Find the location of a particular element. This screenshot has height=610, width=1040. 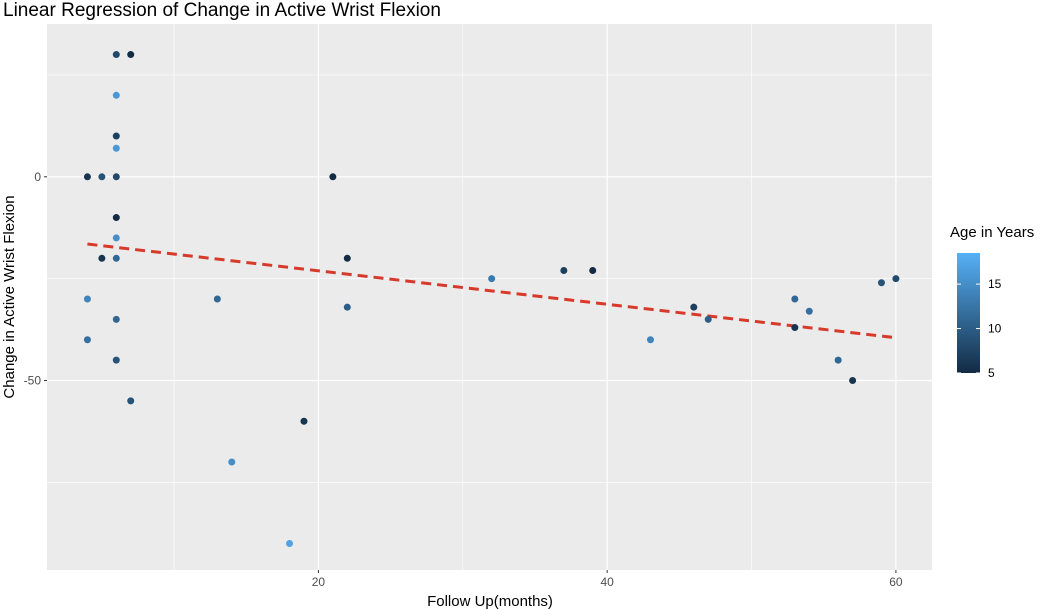

x-tick-label: 20 is located at coordinates (319, 582).